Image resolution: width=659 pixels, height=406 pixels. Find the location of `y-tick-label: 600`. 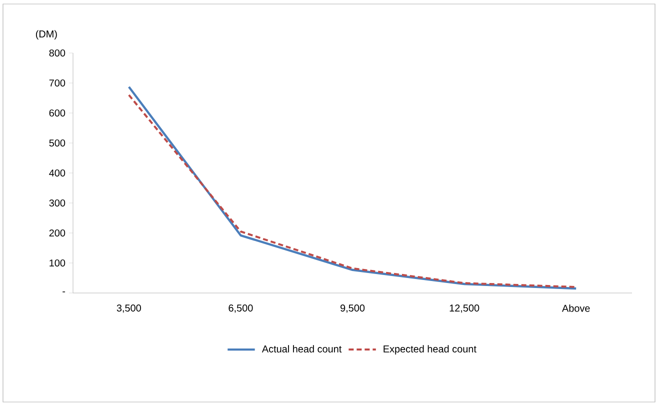

y-tick-label: 600 is located at coordinates (57, 113).